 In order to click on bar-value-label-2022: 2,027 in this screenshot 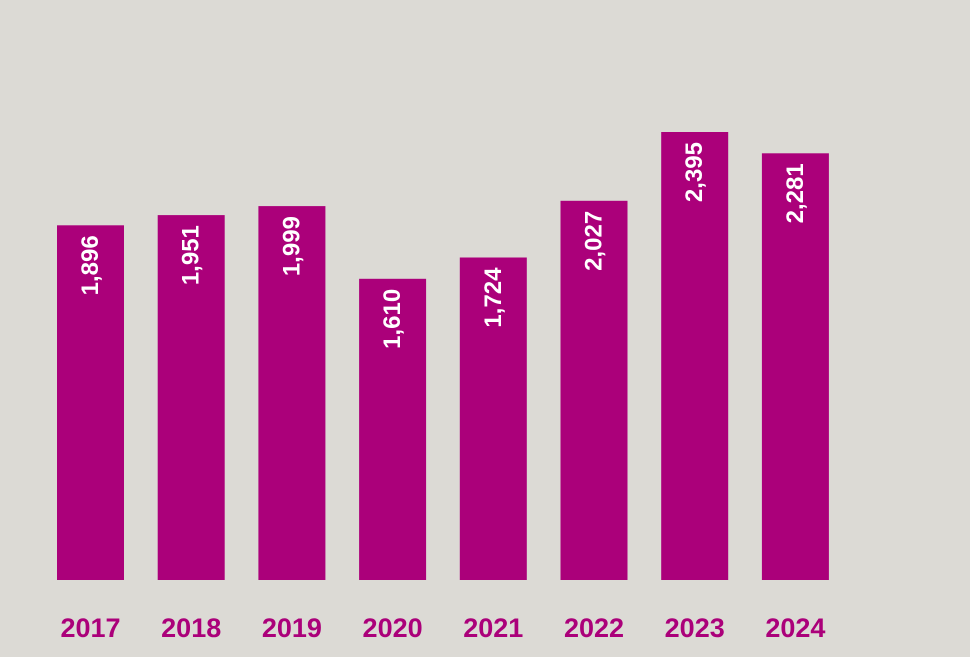, I will do `click(594, 241)`.